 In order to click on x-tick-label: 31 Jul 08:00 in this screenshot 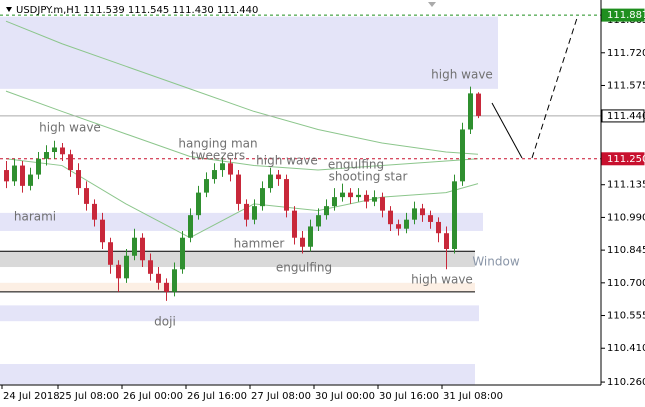, I will do `click(473, 396)`.